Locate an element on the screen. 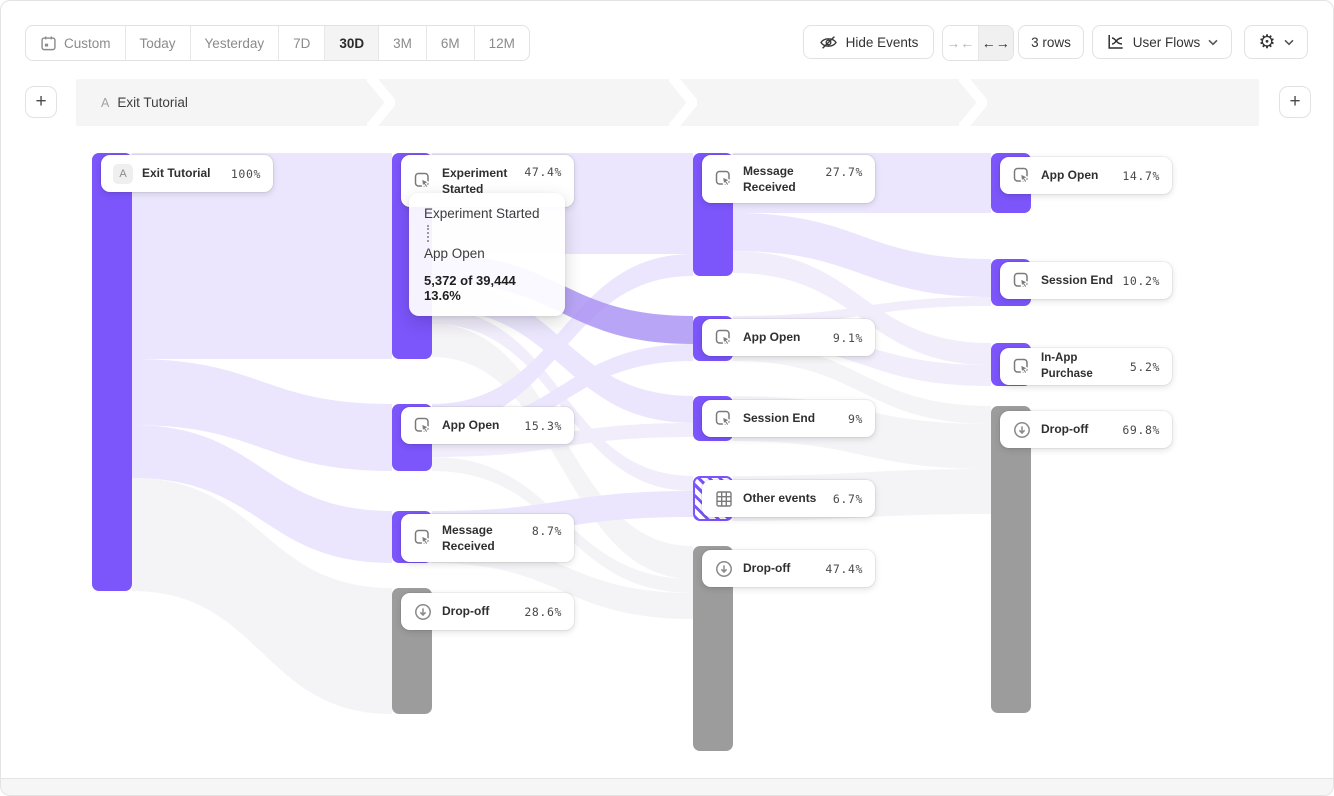  node-app-open-step3: App Open 14.7% is located at coordinates (1086, 175).